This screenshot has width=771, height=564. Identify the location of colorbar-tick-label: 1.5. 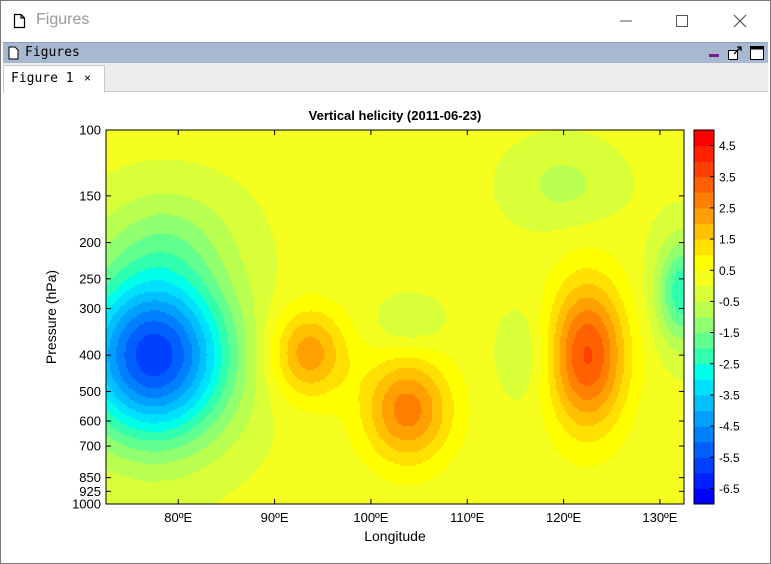
(727, 240).